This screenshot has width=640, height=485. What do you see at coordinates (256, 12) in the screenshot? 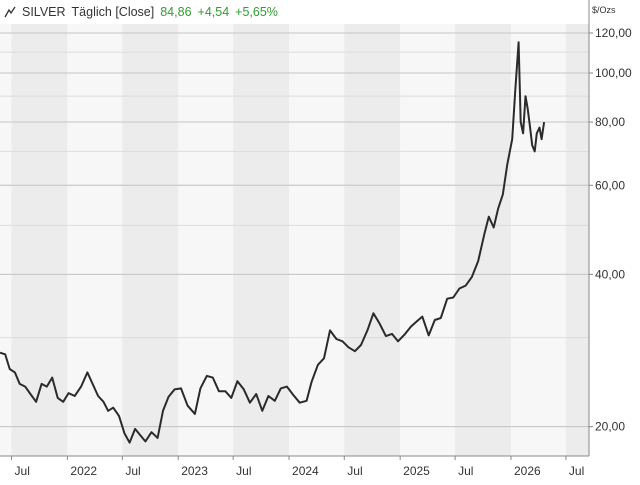
I see `price-change-pct: +5,65%` at bounding box center [256, 12].